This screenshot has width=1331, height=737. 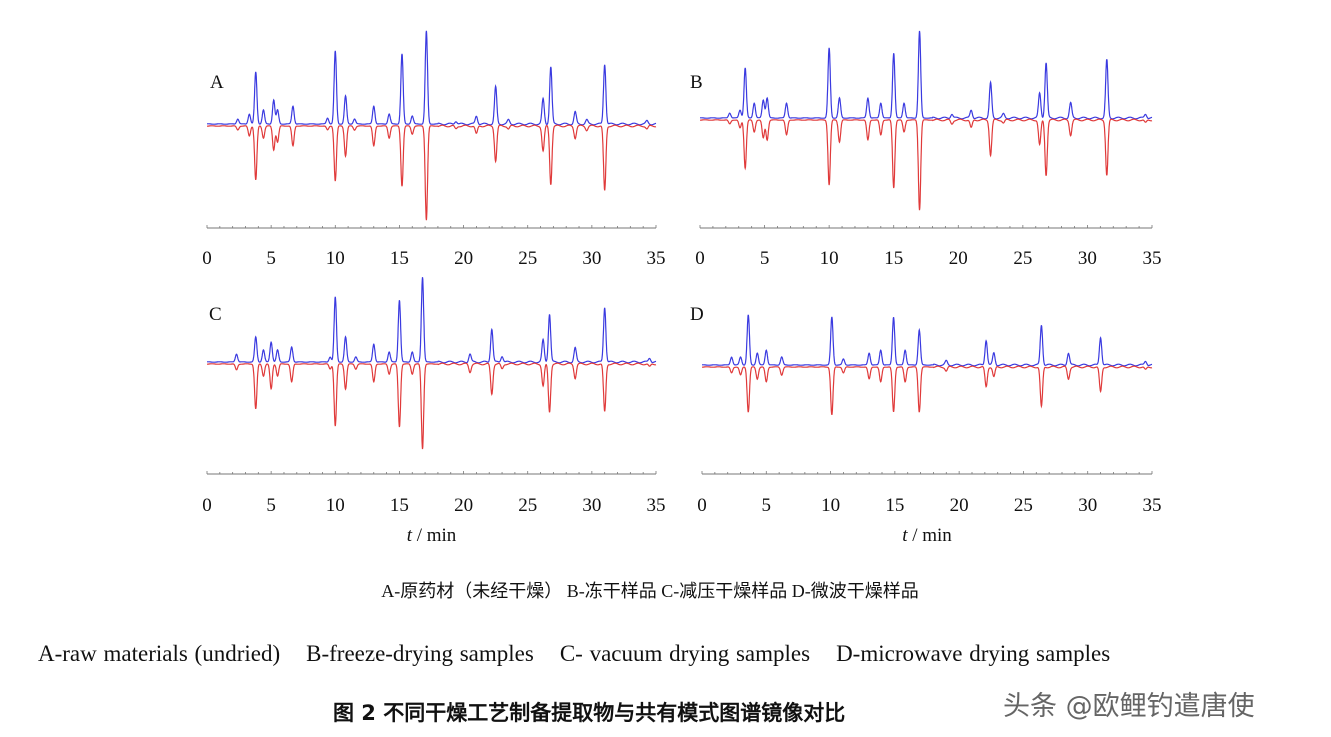 What do you see at coordinates (217, 82) in the screenshot?
I see `panel-label-A: A` at bounding box center [217, 82].